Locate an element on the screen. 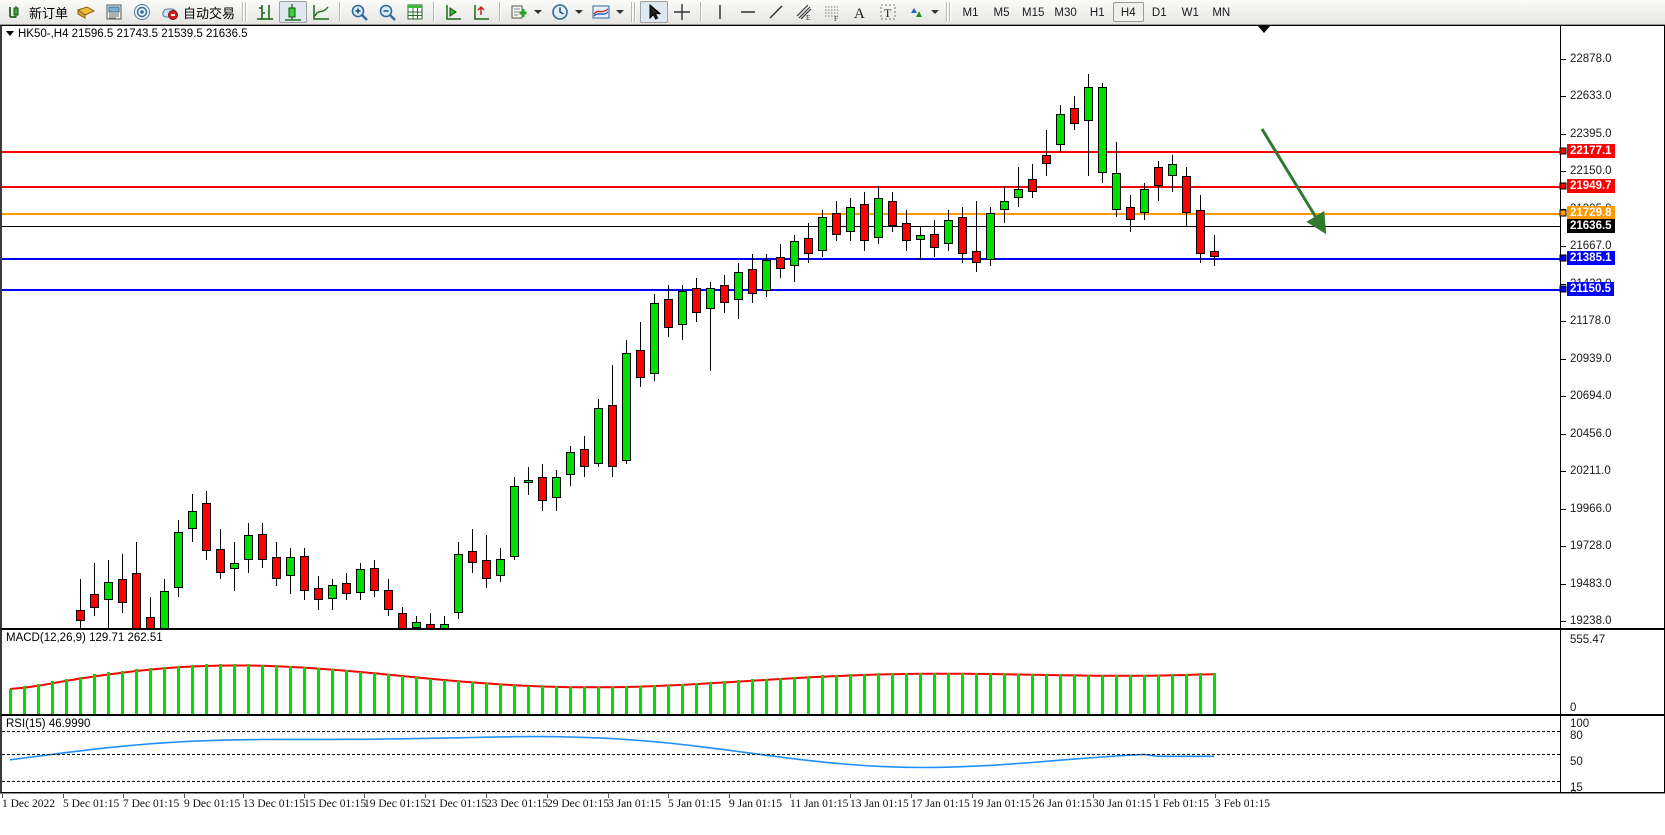 The image size is (1665, 835). line-chart-button is located at coordinates (321, 12).